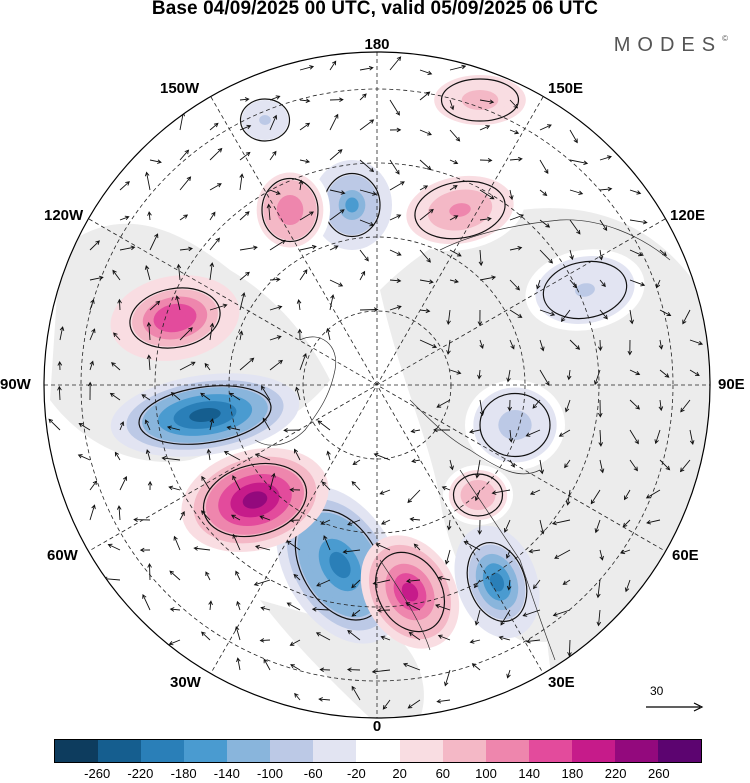 The height and width of the screenshot is (783, 750). What do you see at coordinates (688, 215) in the screenshot?
I see `label-120e: 120E` at bounding box center [688, 215].